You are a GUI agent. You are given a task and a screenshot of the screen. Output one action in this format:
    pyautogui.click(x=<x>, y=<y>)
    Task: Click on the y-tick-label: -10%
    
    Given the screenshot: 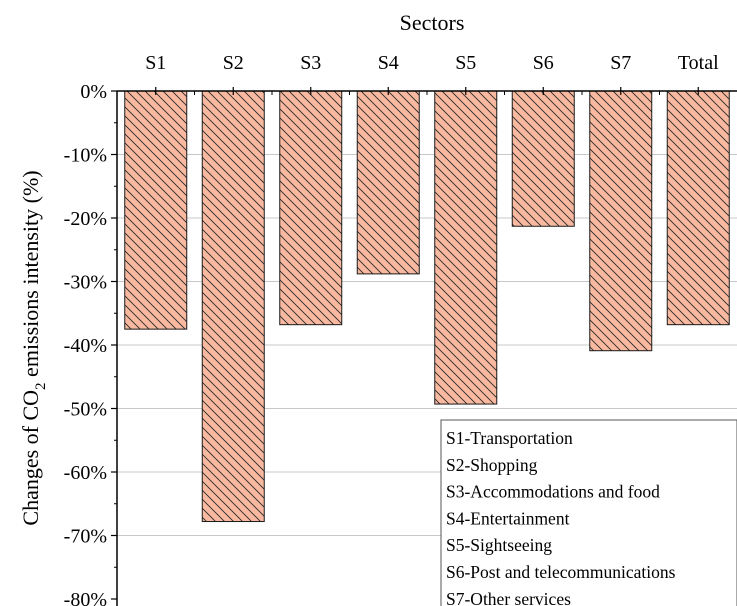 What is the action you would take?
    pyautogui.click(x=85, y=156)
    